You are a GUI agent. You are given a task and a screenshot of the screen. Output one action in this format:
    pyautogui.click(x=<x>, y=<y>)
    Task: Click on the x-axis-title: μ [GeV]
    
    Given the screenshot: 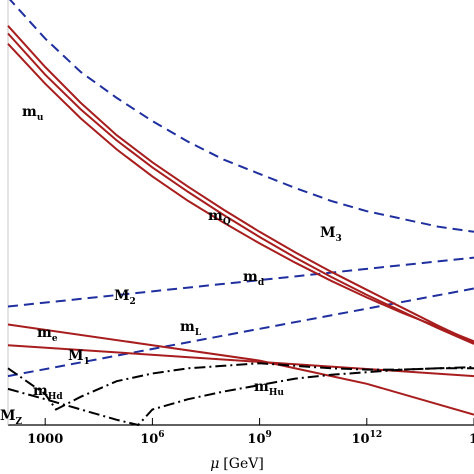 What is the action you would take?
    pyautogui.click(x=237, y=464)
    